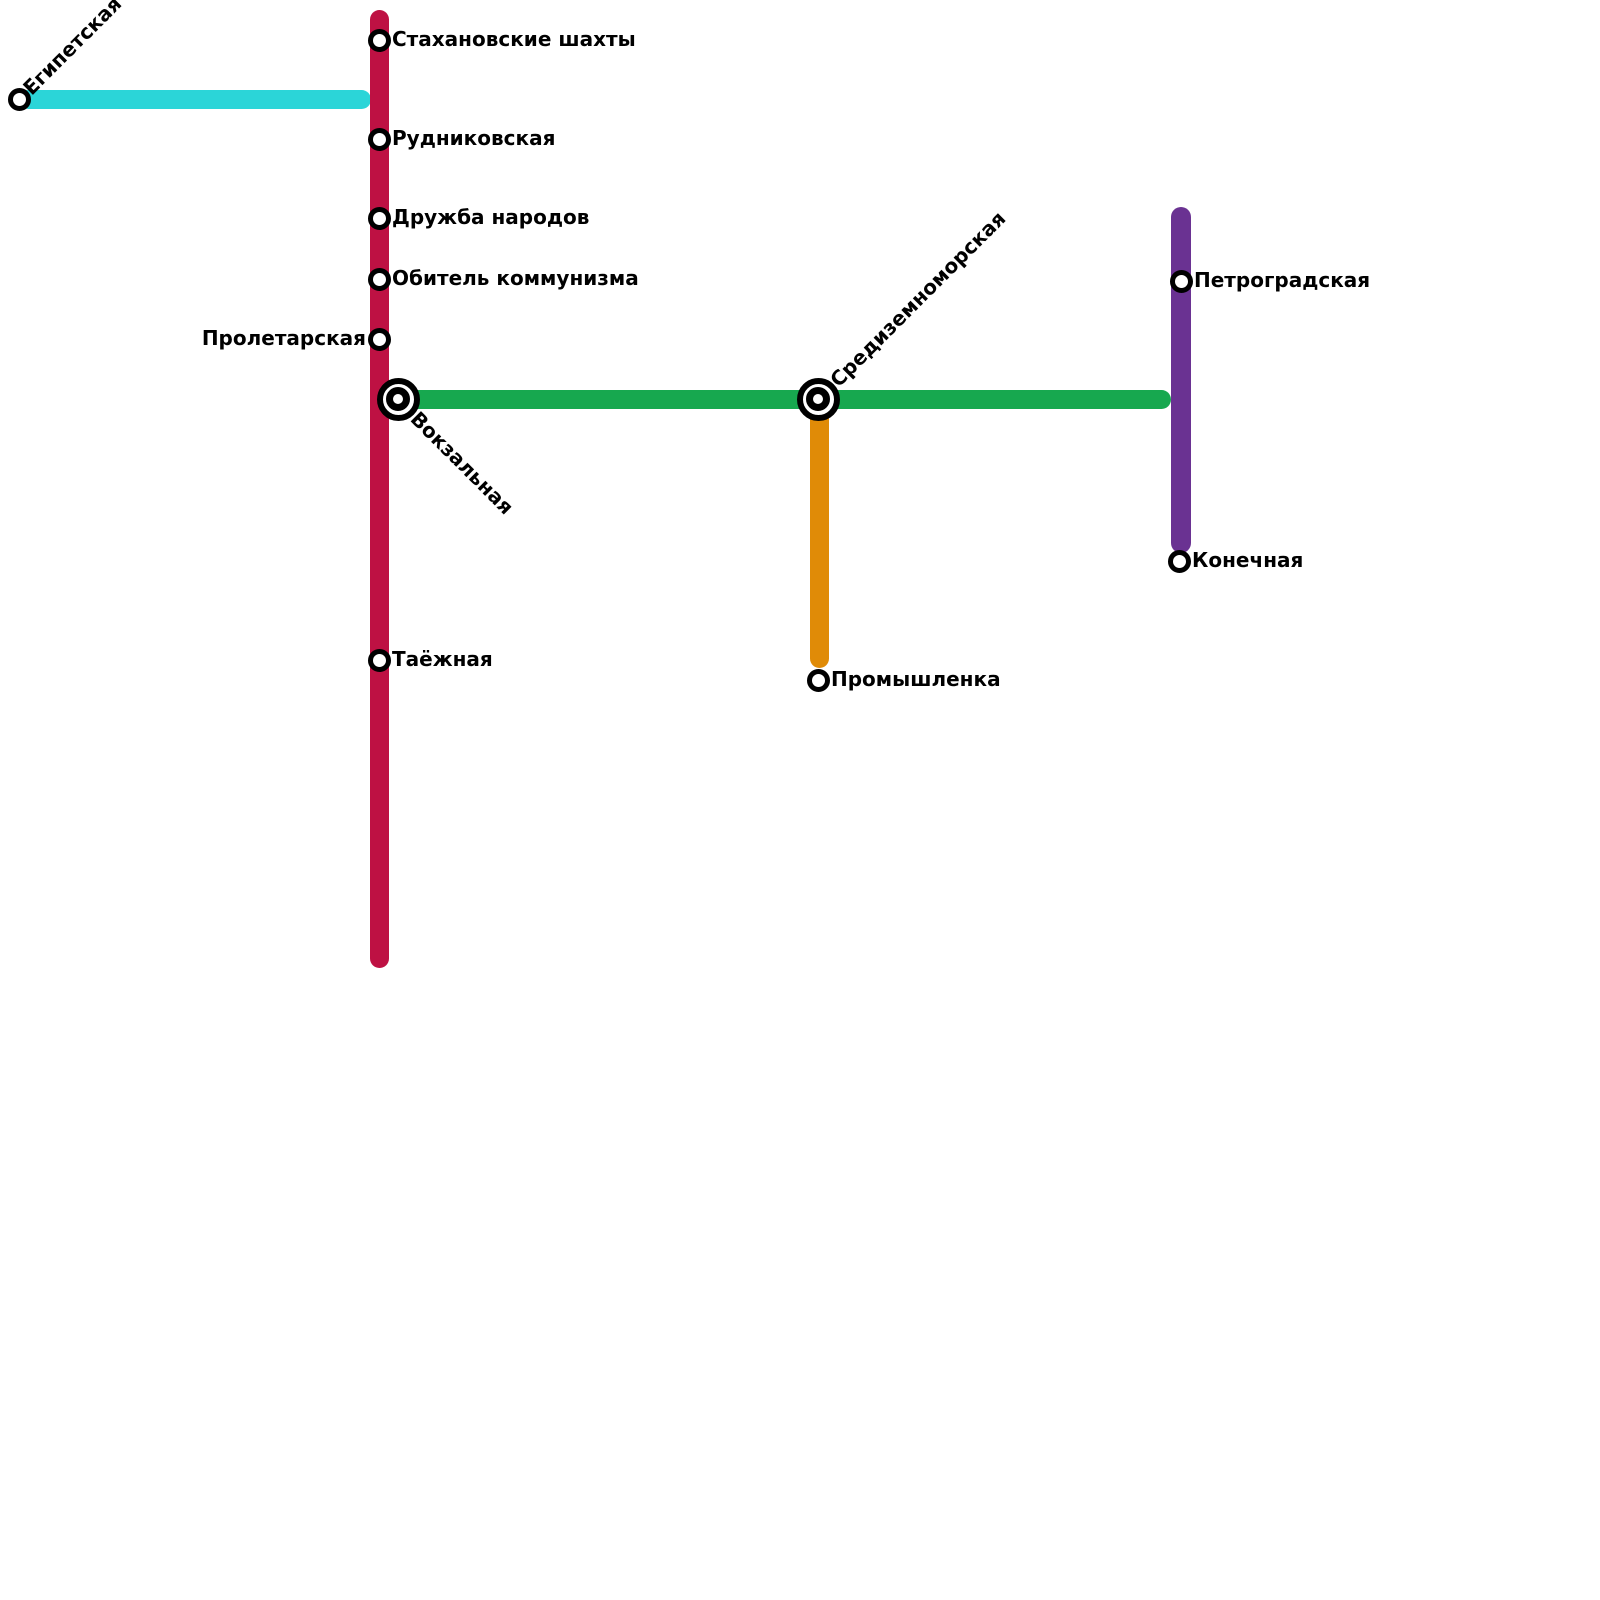  What do you see at coordinates (379, 489) in the screenshot?
I see `crimson-line` at bounding box center [379, 489].